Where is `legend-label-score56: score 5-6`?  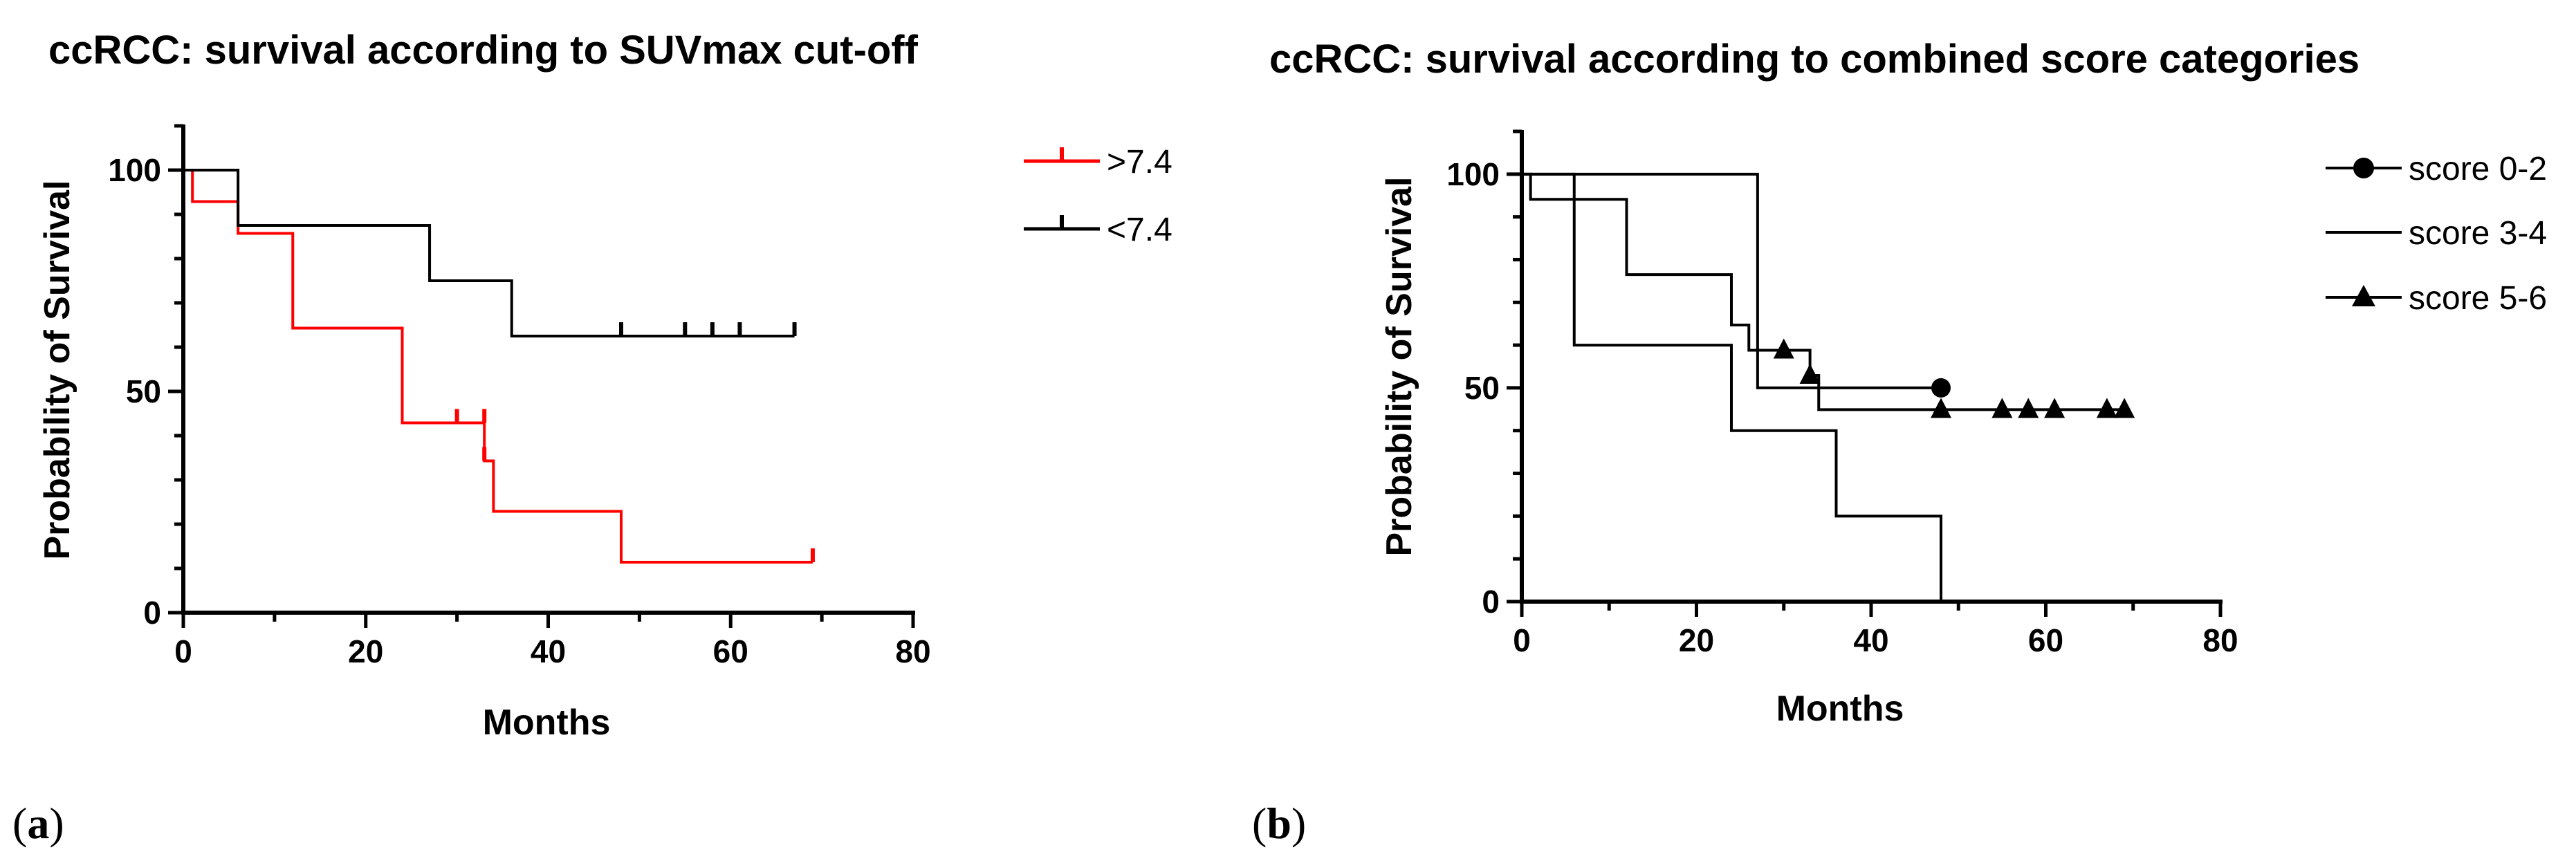
legend-label-score56: score 5-6 is located at coordinates (2478, 298).